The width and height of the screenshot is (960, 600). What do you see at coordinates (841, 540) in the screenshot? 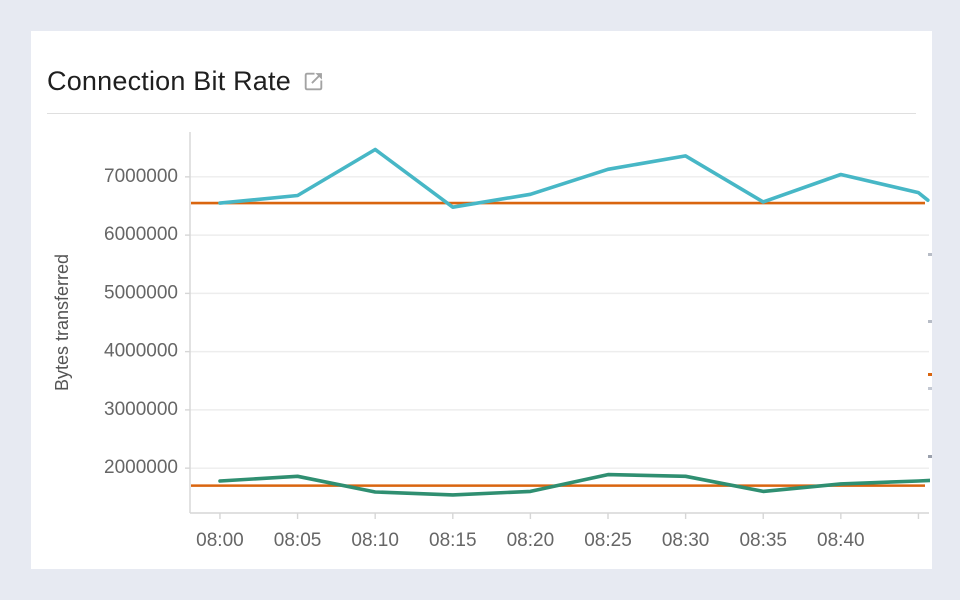
I see `x-tick-label: 08:40` at bounding box center [841, 540].